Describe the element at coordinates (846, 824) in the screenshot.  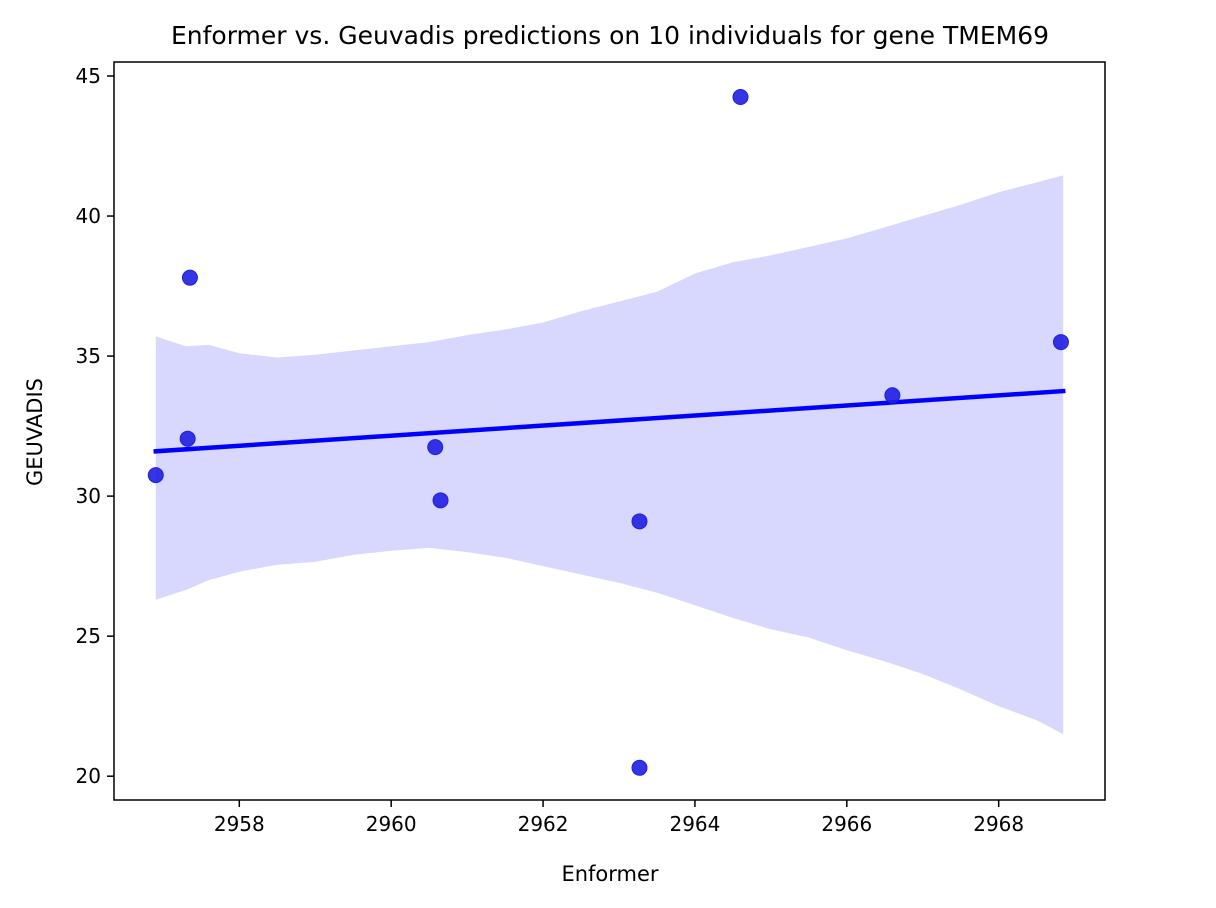
I see `x-tick-label: 2966` at that location.